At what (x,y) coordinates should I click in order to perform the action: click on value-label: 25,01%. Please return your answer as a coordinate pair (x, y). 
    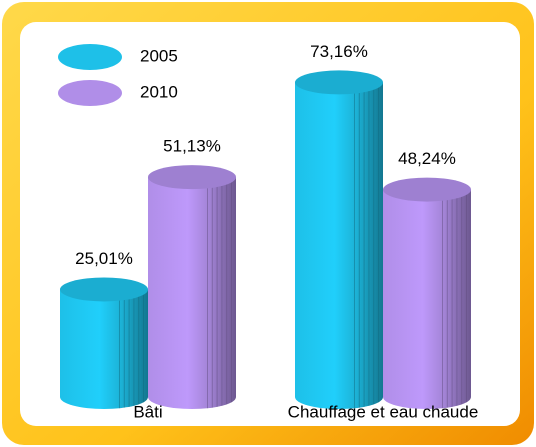
    Looking at the image, I should click on (104, 258).